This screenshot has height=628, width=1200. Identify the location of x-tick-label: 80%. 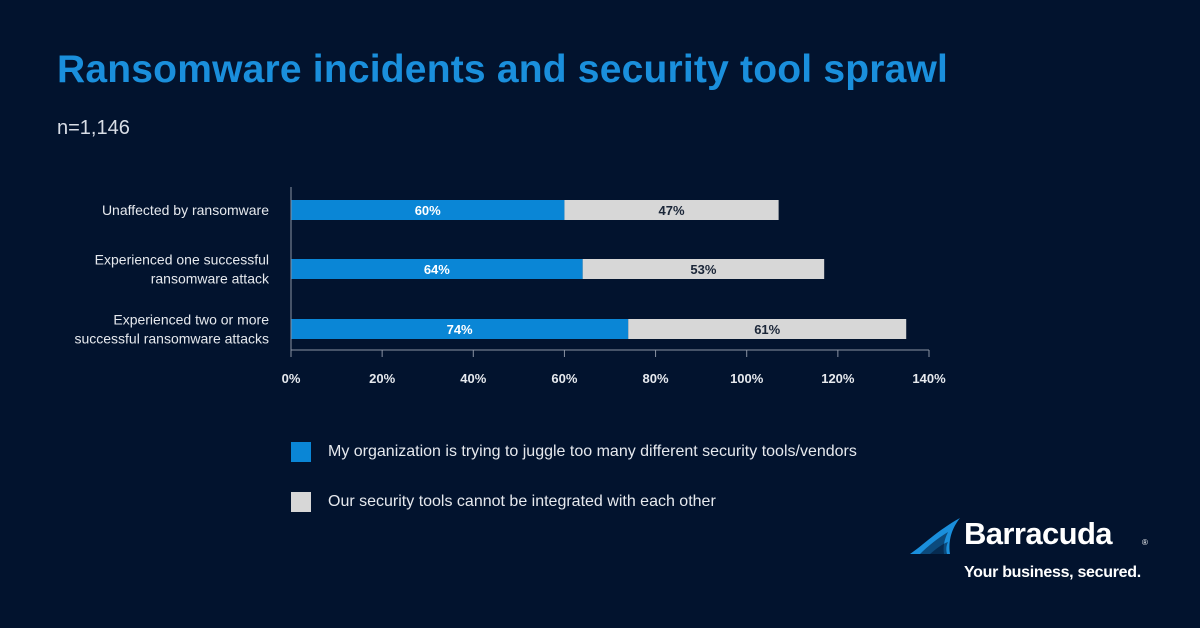
(656, 378).